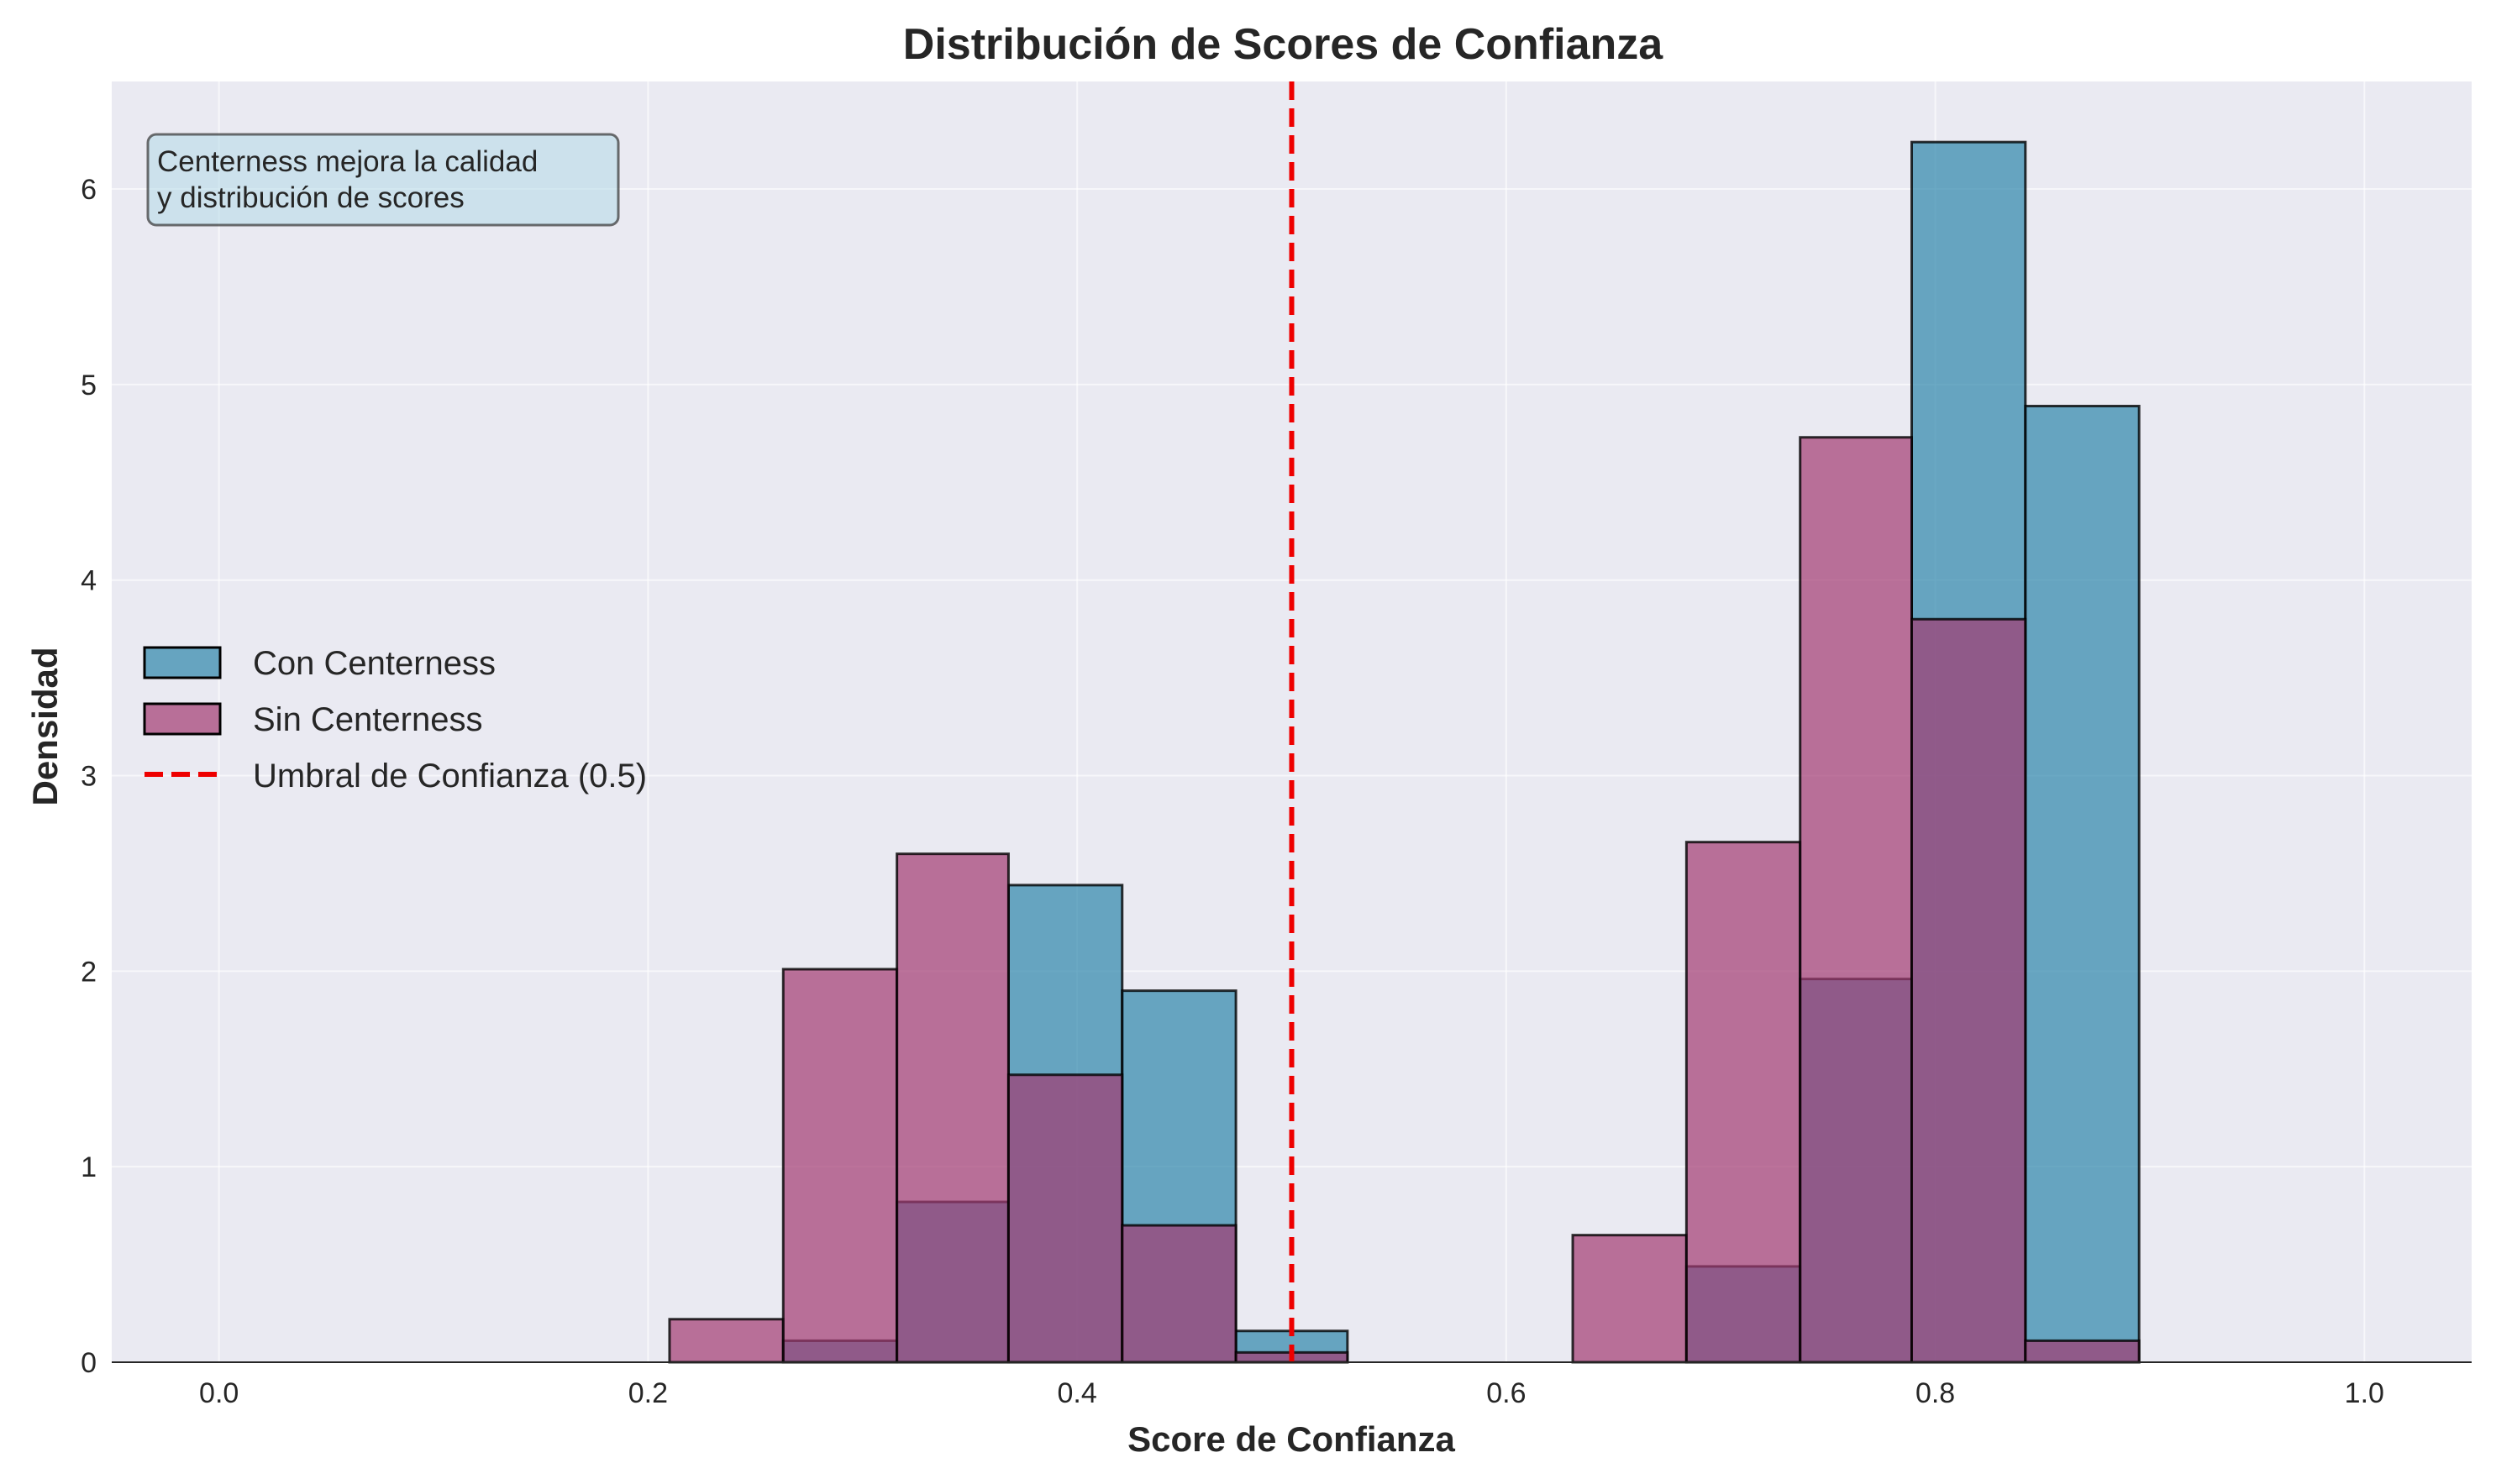 The image size is (2496, 1484). I want to click on y-axis-ticks: 0 1 2 3 4 5 6, so click(89, 776).